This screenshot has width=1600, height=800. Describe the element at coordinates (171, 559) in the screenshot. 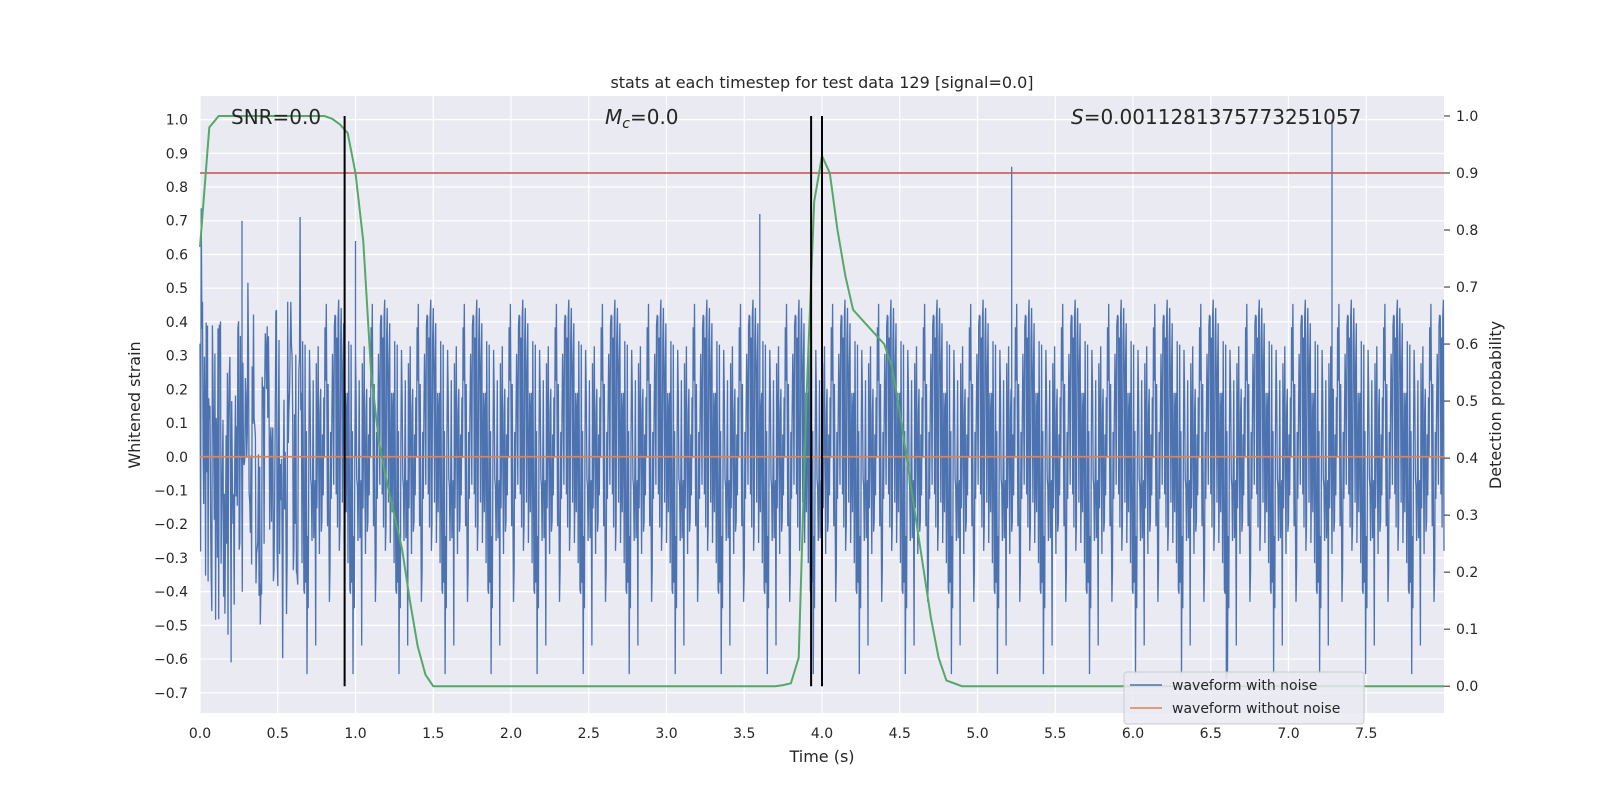

I see `y-tick-label: −0.3` at that location.